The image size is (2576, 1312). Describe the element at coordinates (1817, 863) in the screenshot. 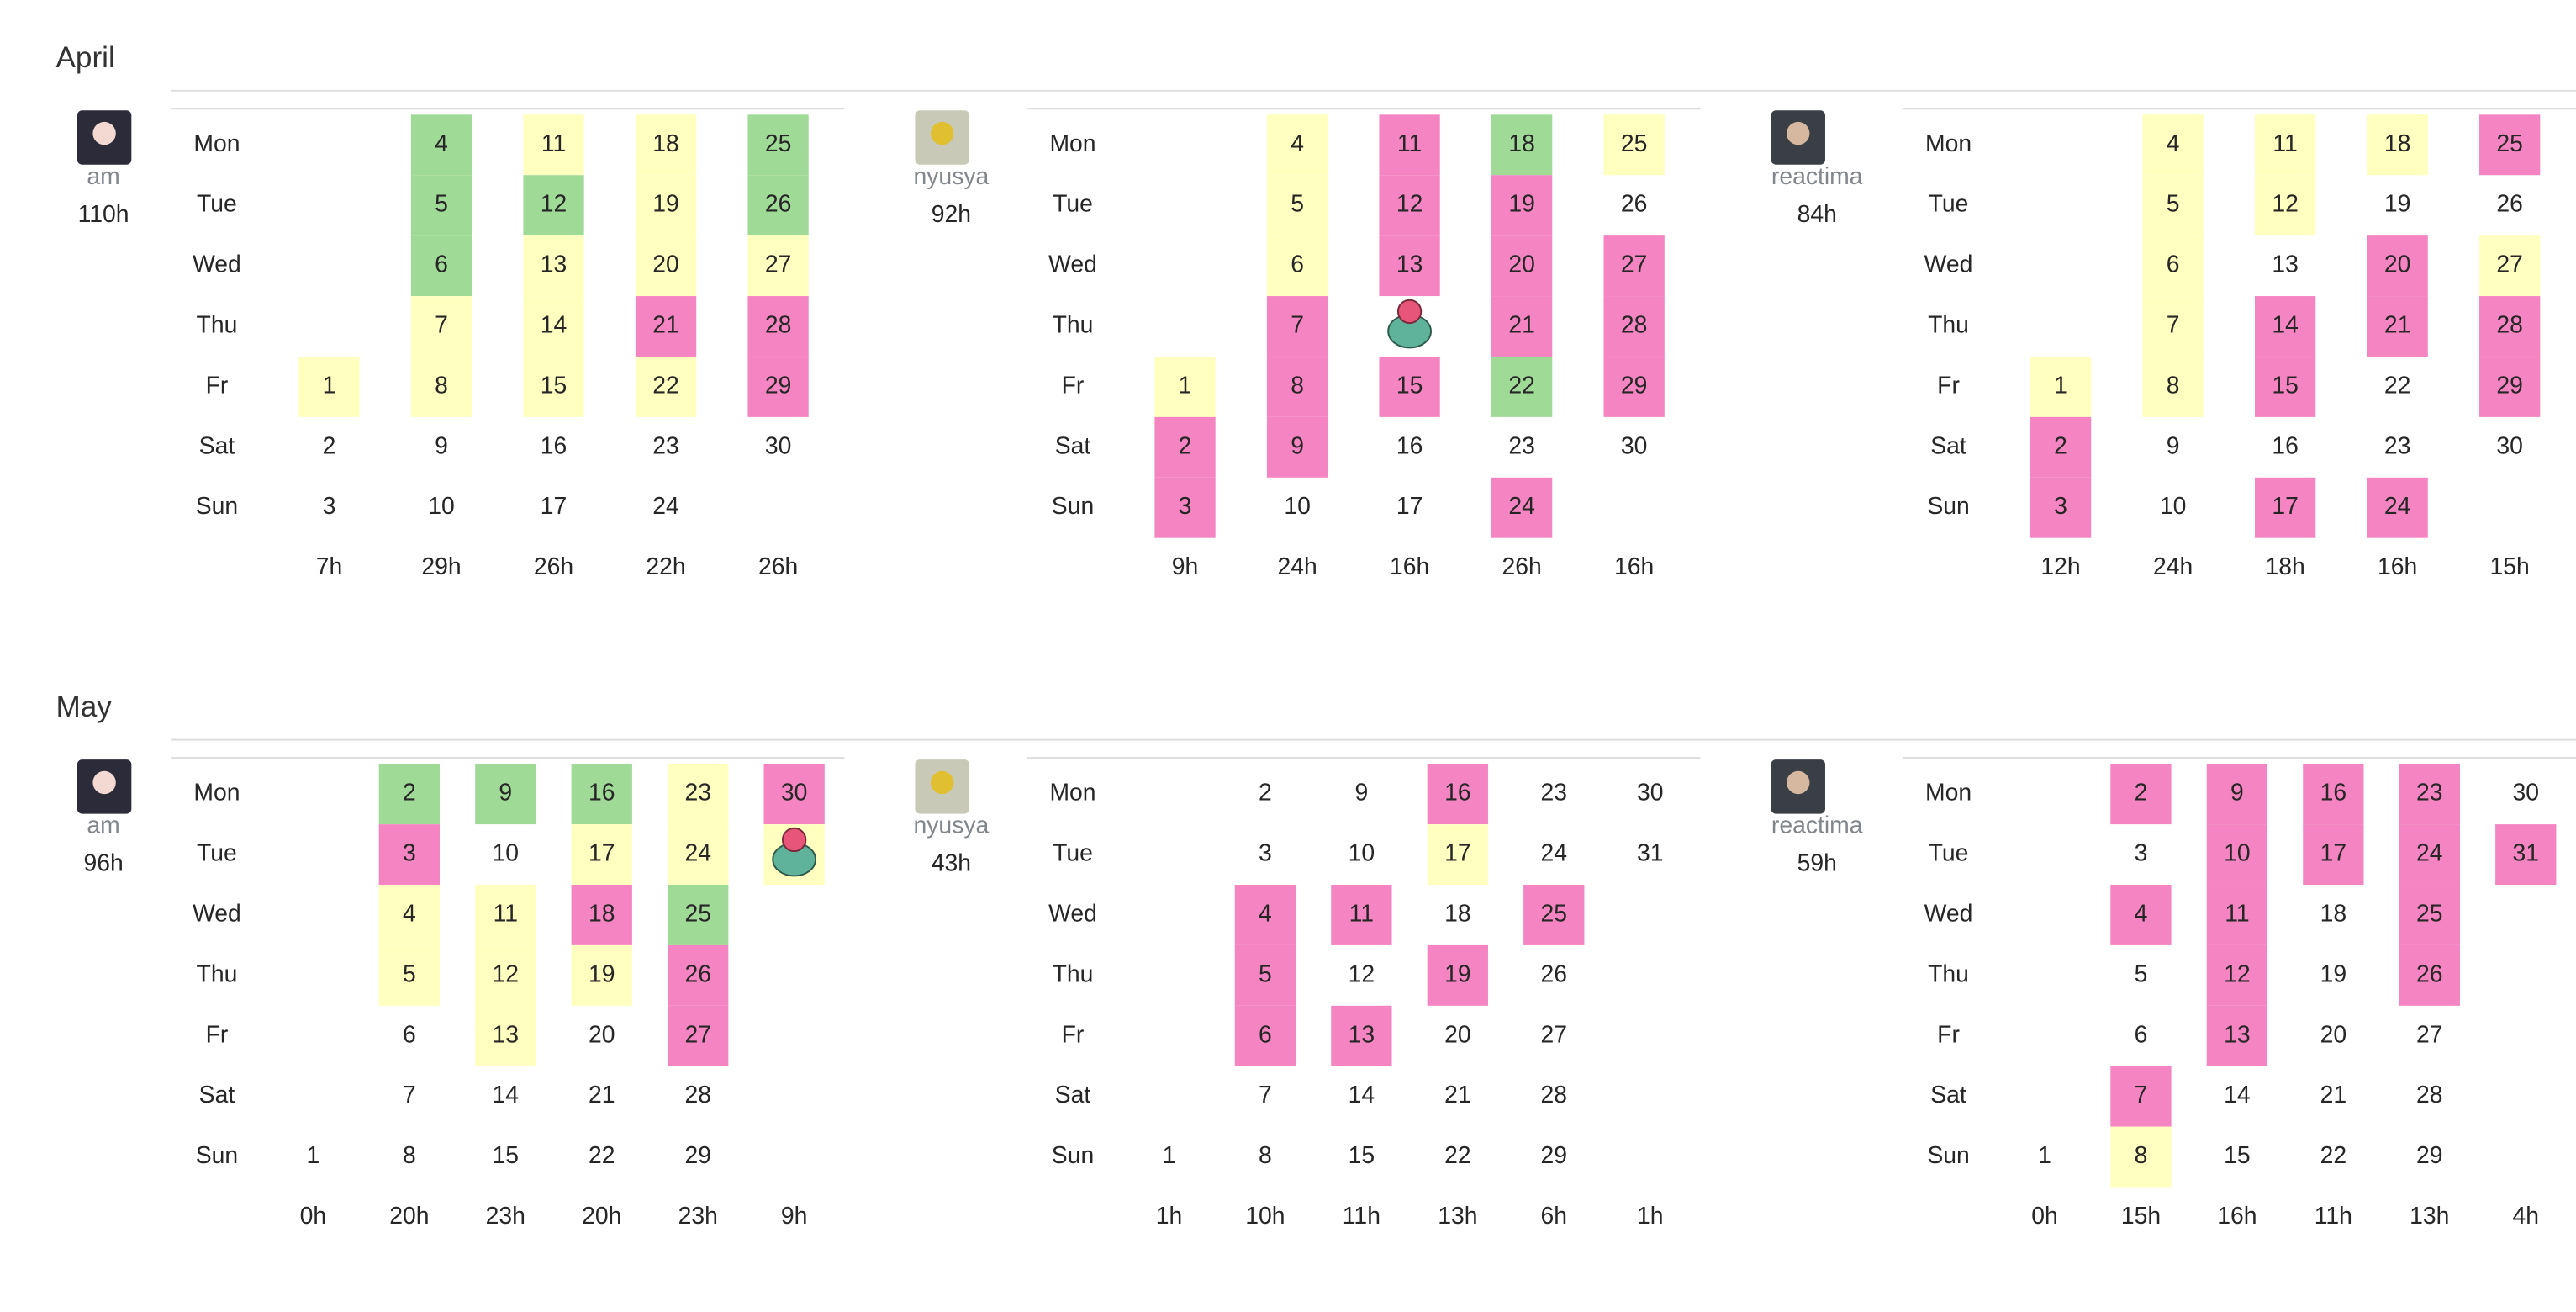

I see `user-total: 59h` at that location.